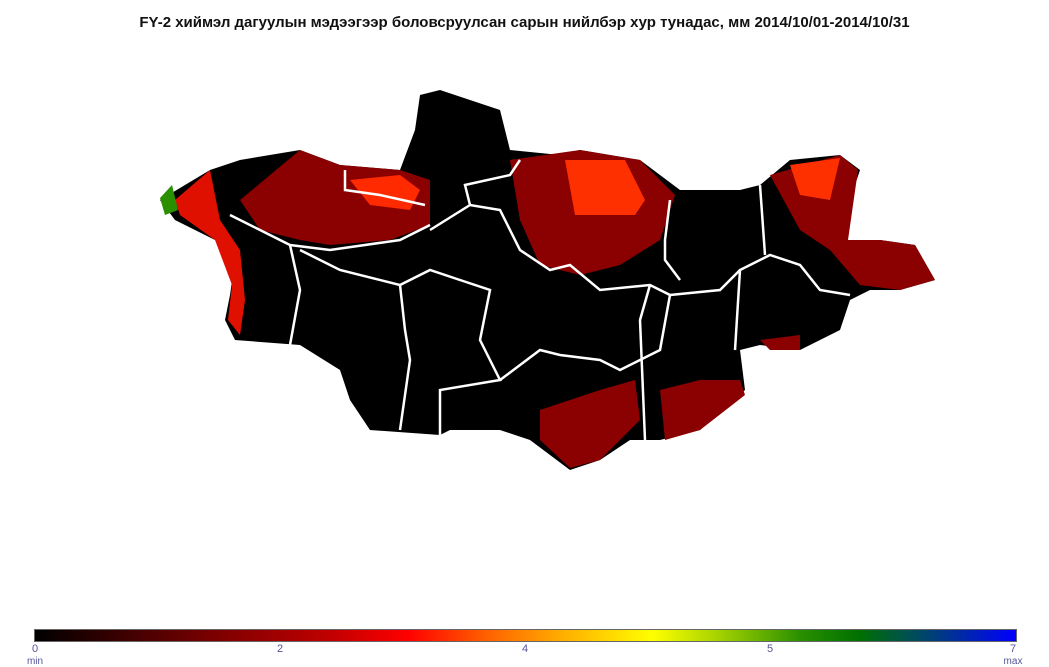 This screenshot has width=1049, height=667. I want to click on patch-east-south, so click(780, 342).